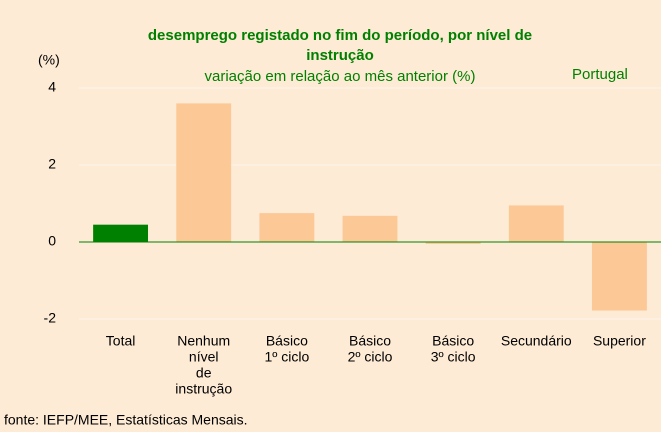 The image size is (661, 432). Describe the element at coordinates (121, 341) in the screenshot. I see `x-tick-label: Total` at that location.